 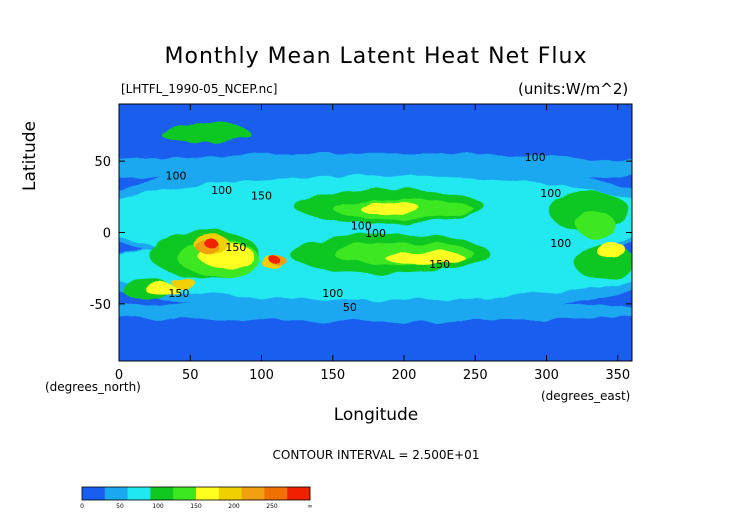 What do you see at coordinates (617, 375) in the screenshot?
I see `x-tick-label: 350` at bounding box center [617, 375].